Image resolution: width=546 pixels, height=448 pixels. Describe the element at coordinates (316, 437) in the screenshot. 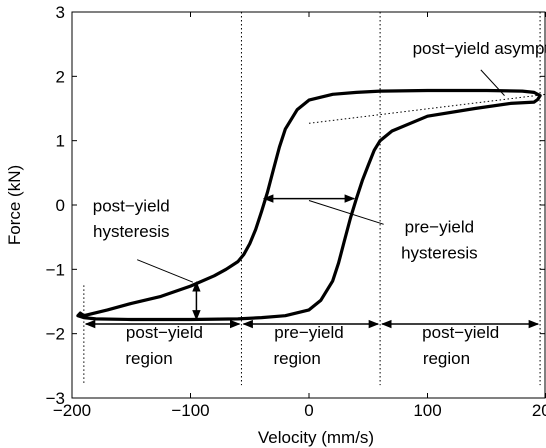

I see `x-axis-title: Velocity (mm/s)` at that location.